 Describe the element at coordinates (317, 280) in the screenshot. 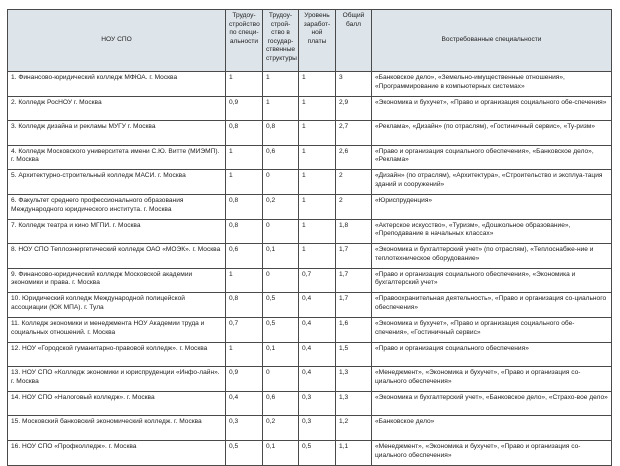

I see `salary-level: 0,7` at that location.